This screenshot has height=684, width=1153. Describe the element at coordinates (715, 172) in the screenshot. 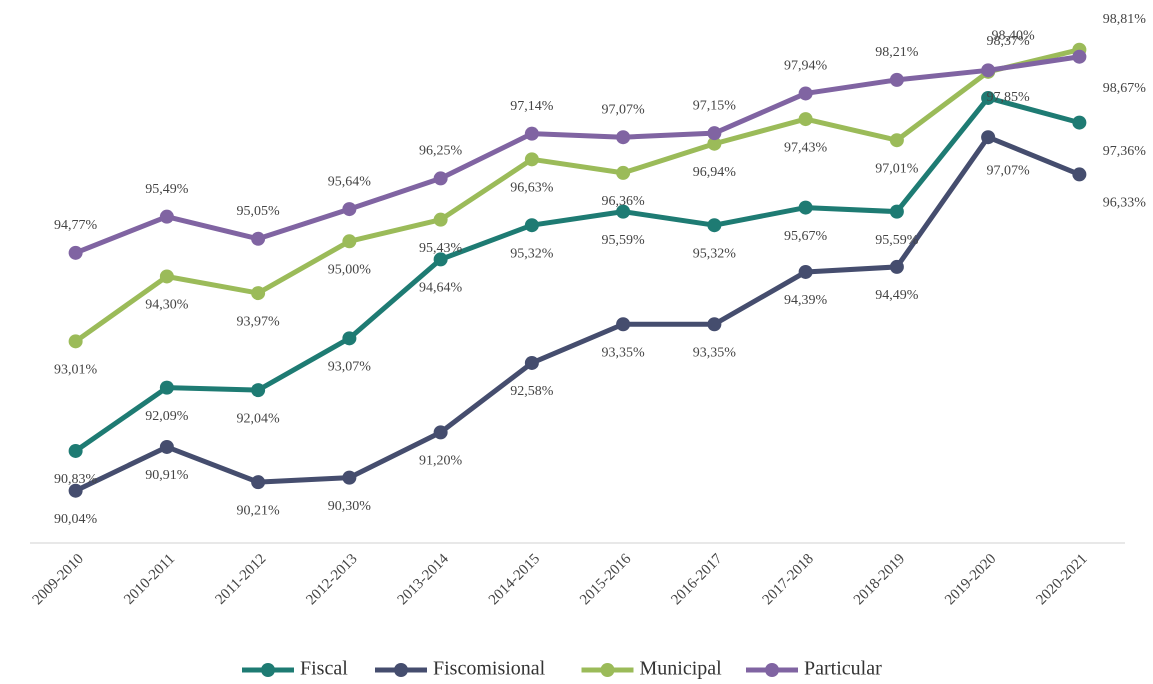

I see `data-label: 96,94%` at that location.